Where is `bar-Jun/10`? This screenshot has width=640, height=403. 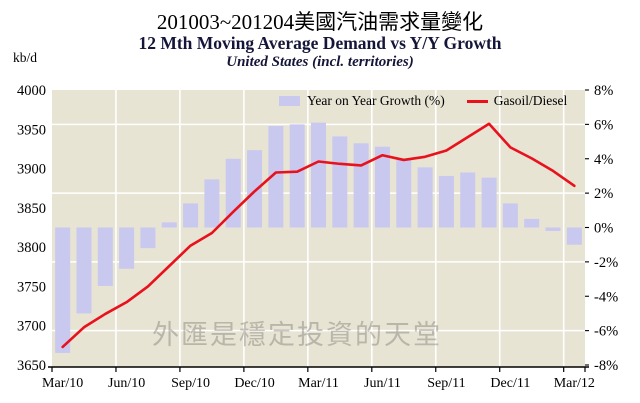 bar-Jun/10 is located at coordinates (127, 248).